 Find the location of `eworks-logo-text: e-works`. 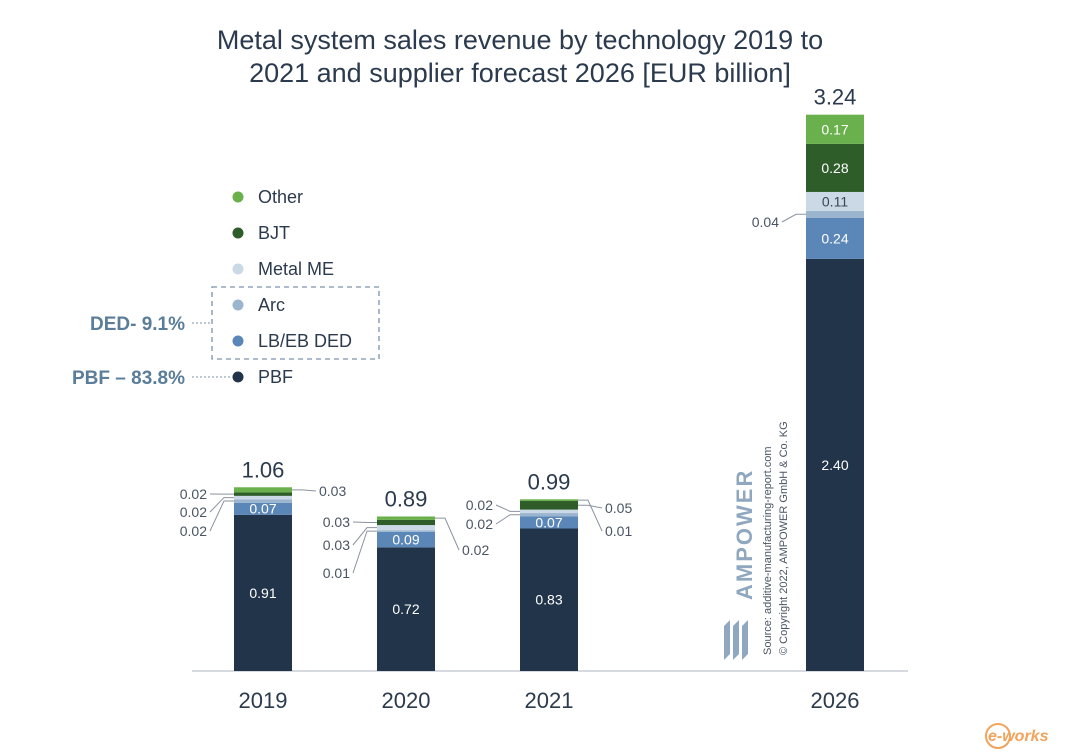

eworks-logo-text: e-works is located at coordinates (1018, 736).